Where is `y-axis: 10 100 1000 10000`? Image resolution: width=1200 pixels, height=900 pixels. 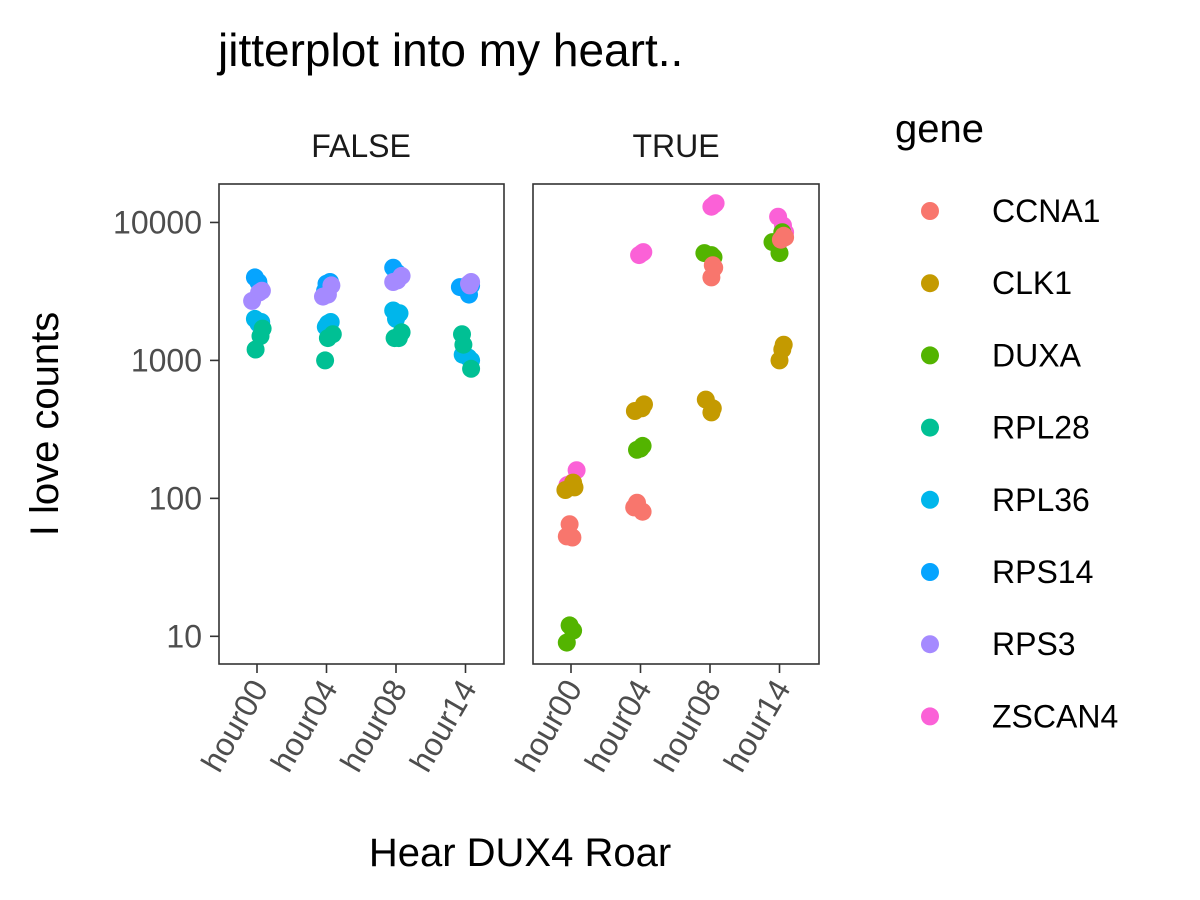 y-axis: 10 100 1000 10000 is located at coordinates (166, 429).